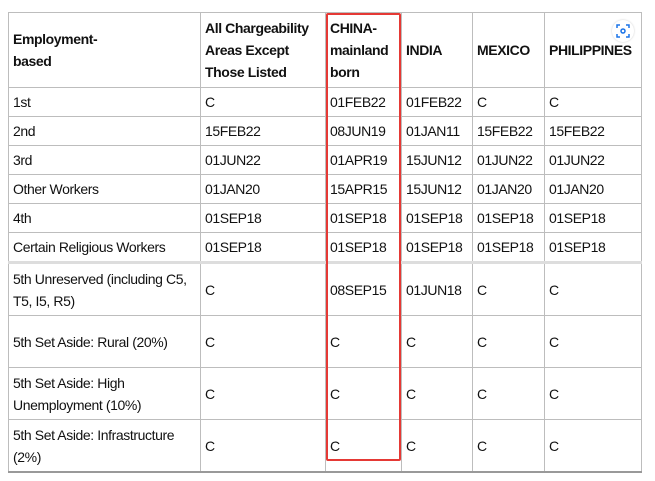  What do you see at coordinates (104, 189) in the screenshot?
I see `category-cell: Other Workers` at bounding box center [104, 189].